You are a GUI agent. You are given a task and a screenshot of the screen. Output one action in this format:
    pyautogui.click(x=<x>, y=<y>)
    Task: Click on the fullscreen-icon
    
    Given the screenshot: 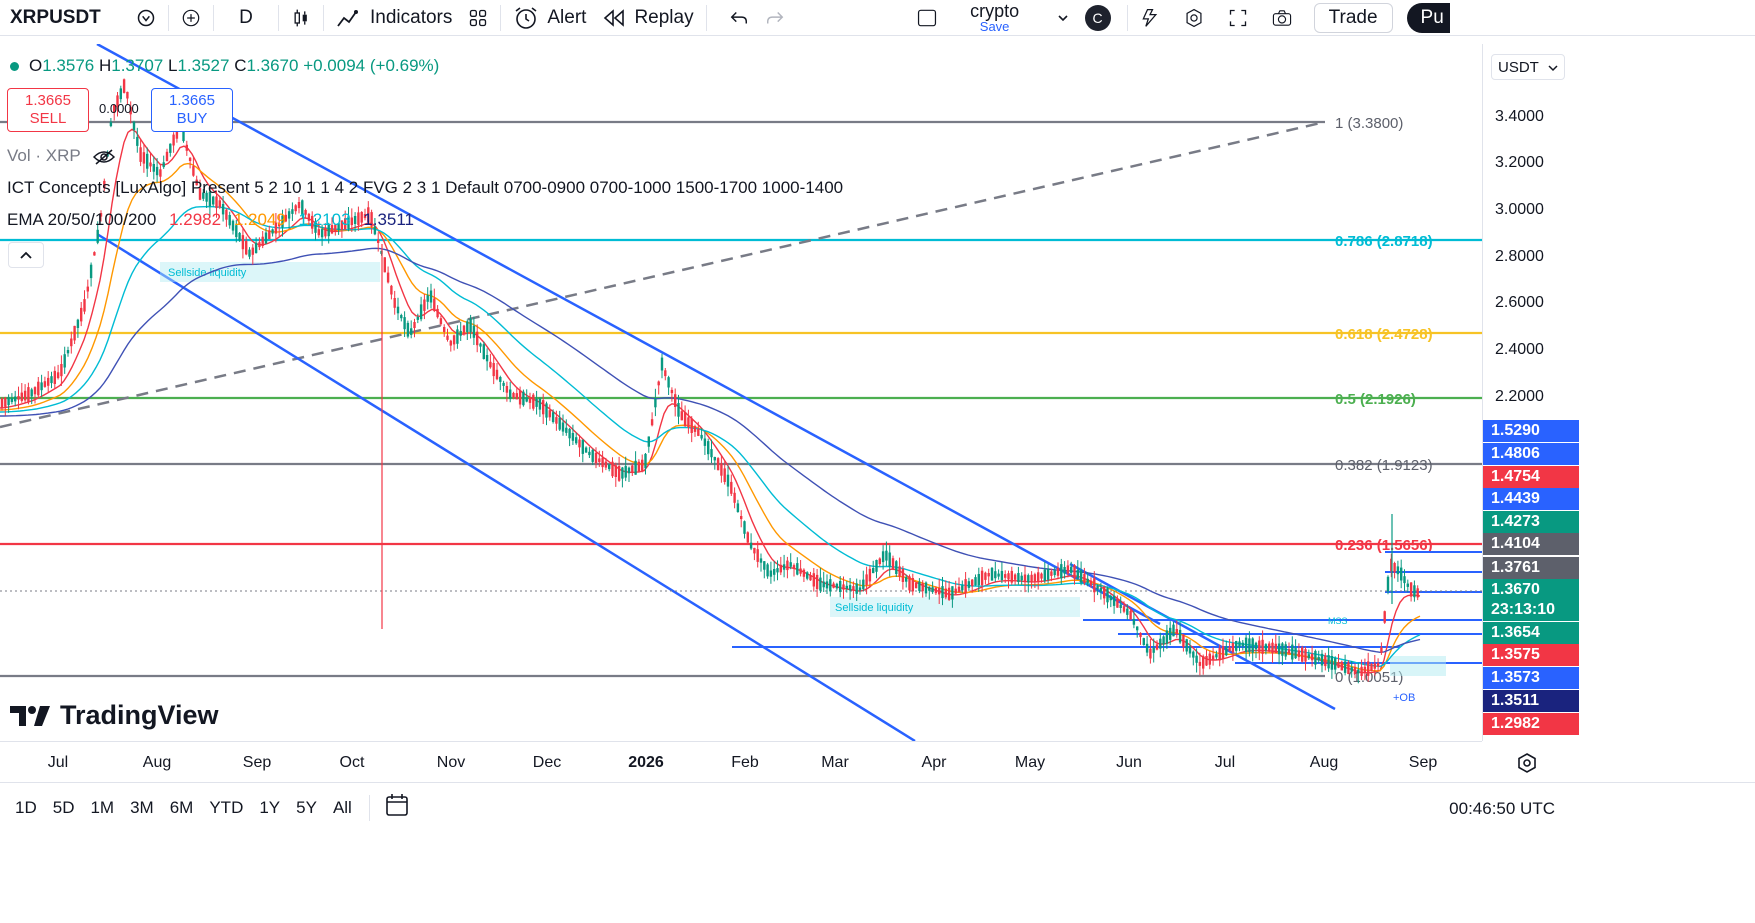 What is the action you would take?
    pyautogui.click(x=1238, y=18)
    